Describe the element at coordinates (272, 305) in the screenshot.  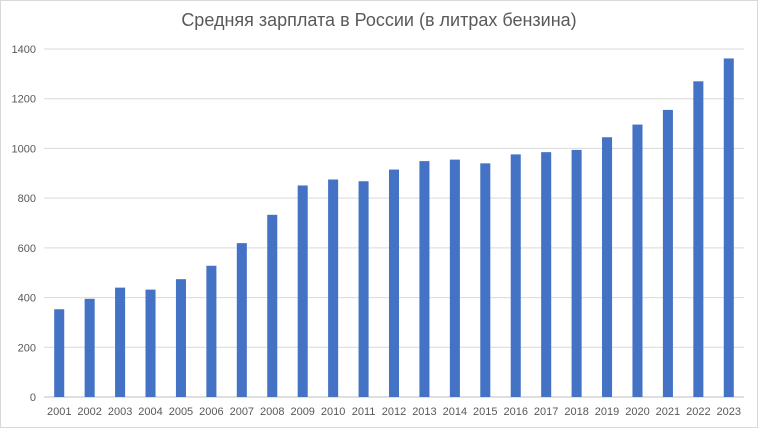
I see `bar-2008` at that location.